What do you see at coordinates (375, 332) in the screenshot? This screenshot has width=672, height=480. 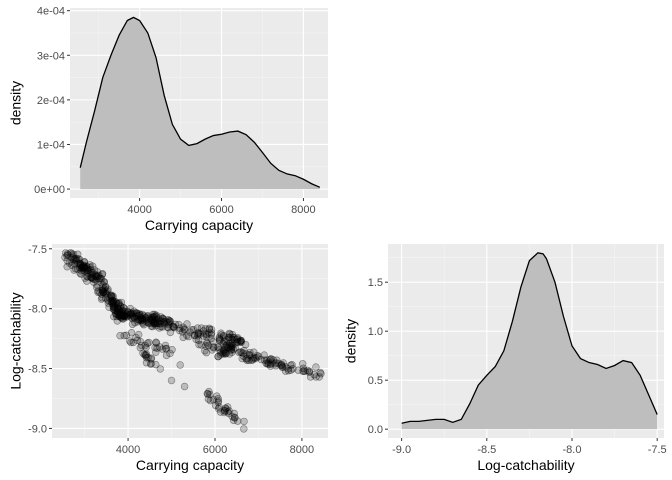 I see `y-tick-label: 1.0` at bounding box center [375, 332].